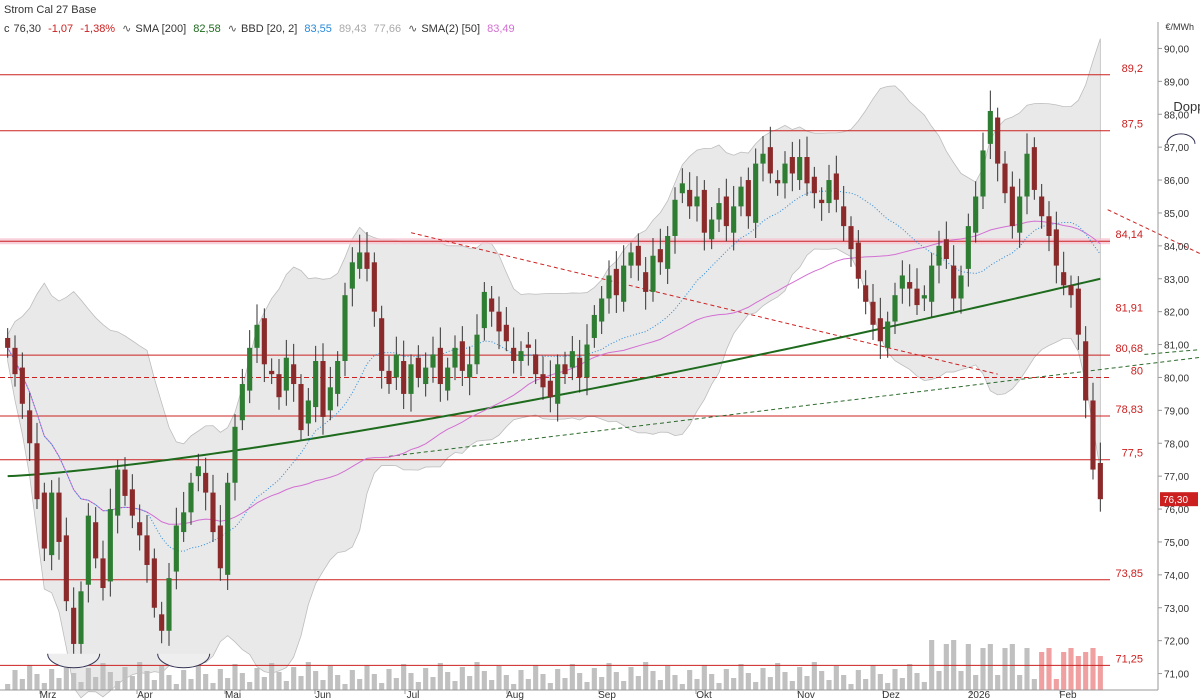  I want to click on level-label: 71,25, so click(1129, 659).